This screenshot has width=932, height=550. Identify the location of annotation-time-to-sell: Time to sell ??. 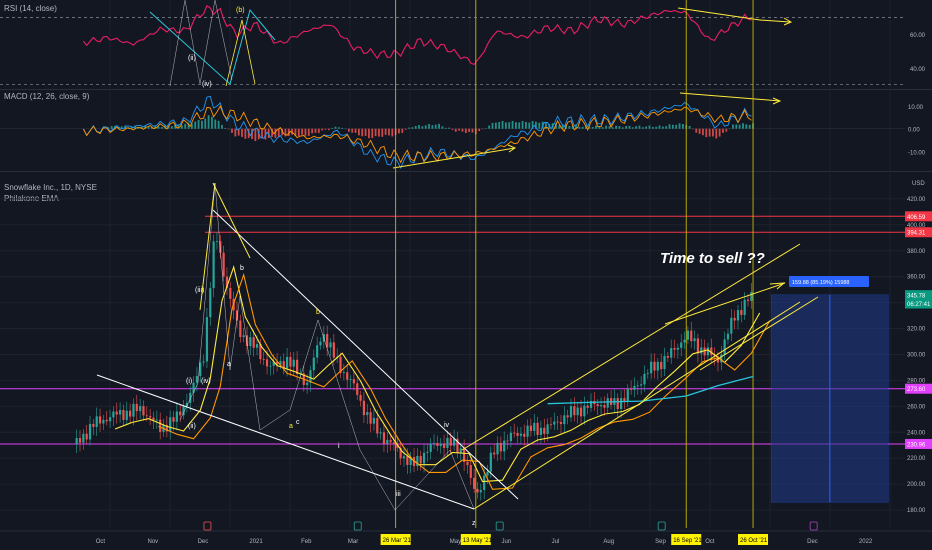
(712, 258).